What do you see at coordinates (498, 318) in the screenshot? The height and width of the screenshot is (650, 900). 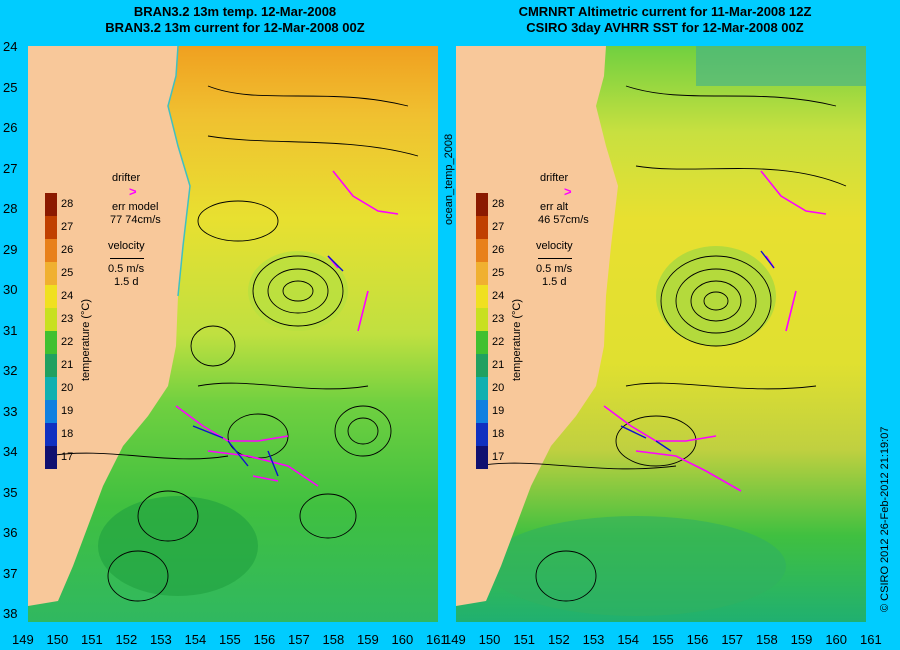 I see `colorbar-tick-label: 23` at bounding box center [498, 318].